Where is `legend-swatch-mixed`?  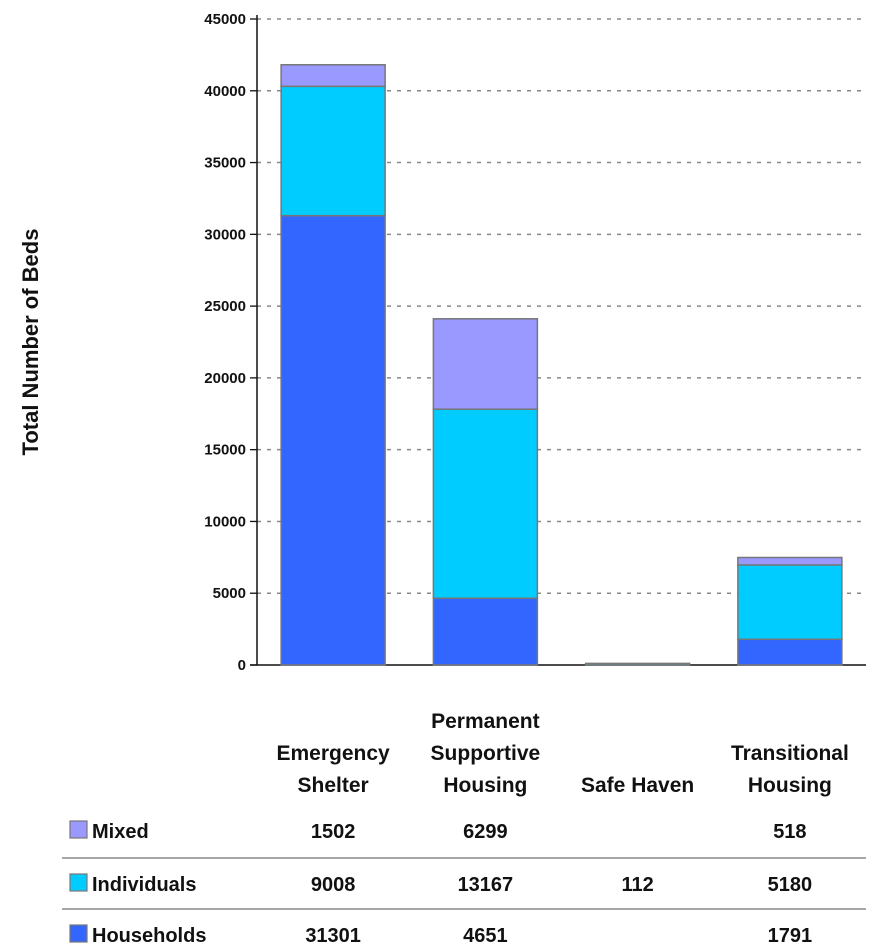
legend-swatch-mixed is located at coordinates (78, 829).